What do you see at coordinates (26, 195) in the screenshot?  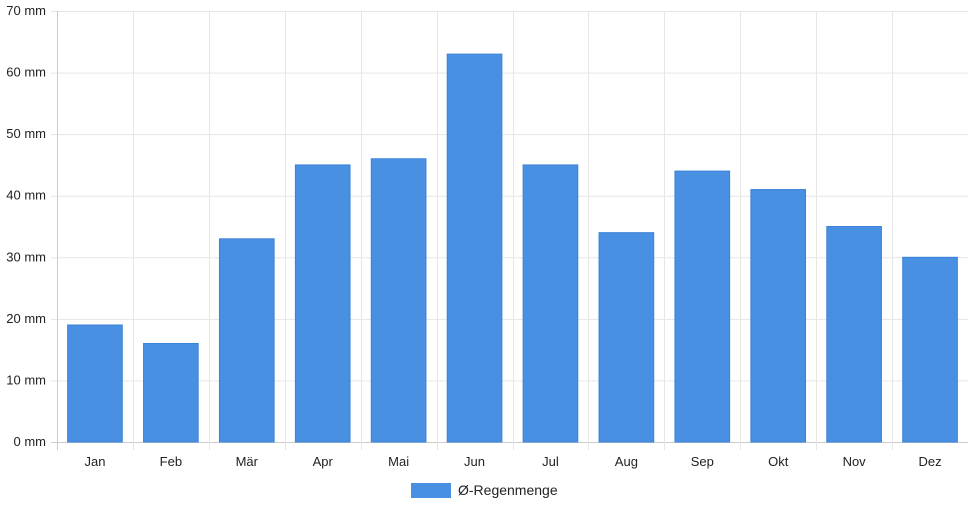 I see `y-tick-label: 40 mm` at bounding box center [26, 195].